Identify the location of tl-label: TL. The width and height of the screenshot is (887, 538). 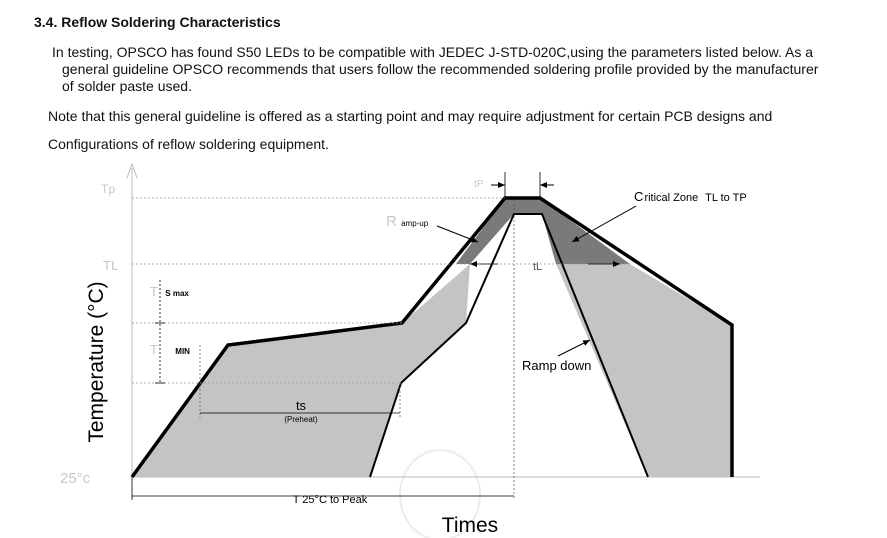
(110, 265).